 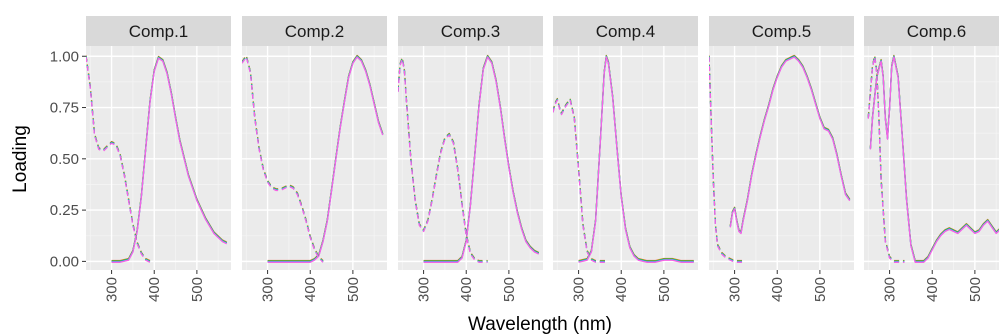 I want to click on facet-panel-comp-2: Comp.2 300 400 500, so click(x=314, y=159).